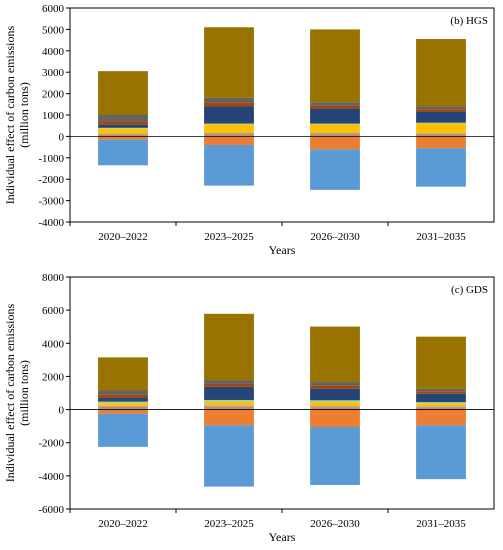 Image resolution: width=503 pixels, height=550 pixels. What do you see at coordinates (51, 202) in the screenshot?
I see `y-tick-label: -3000` at bounding box center [51, 202].